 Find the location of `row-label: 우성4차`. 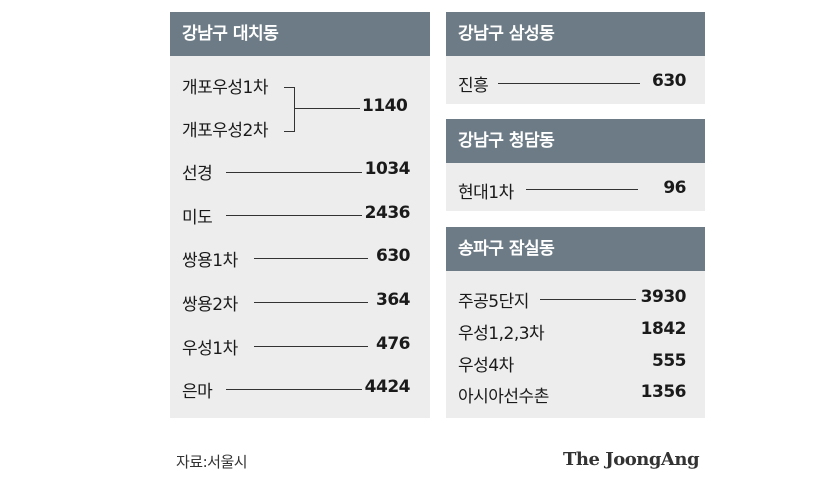

row-label: 우성4차 is located at coordinates (486, 366).